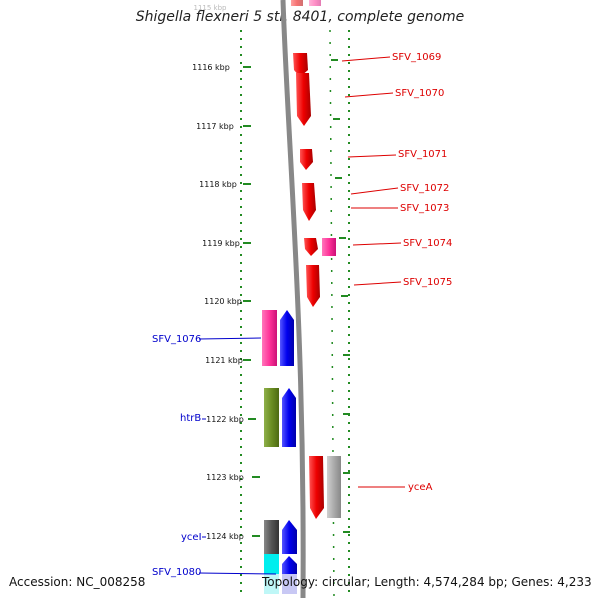  What do you see at coordinates (424, 208) in the screenshot?
I see `gene-label: SFV_1073` at bounding box center [424, 208].